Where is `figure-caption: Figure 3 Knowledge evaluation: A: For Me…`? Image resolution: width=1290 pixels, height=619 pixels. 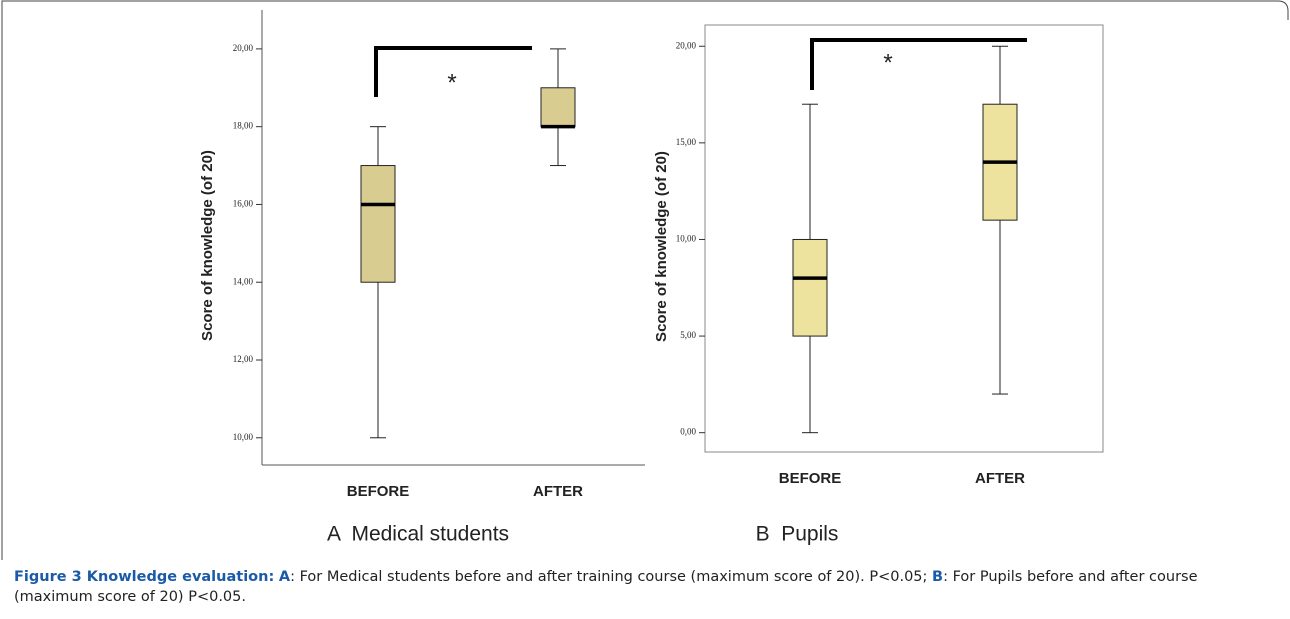 figure-caption: Figure 3 Knowledge evaluation: A: For Me… is located at coordinates (639, 587).